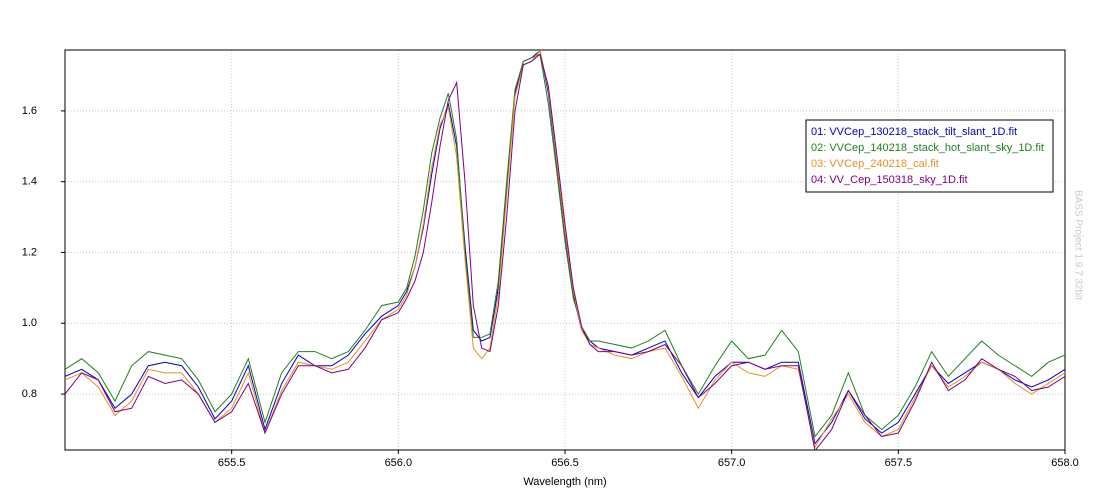 Image resolution: width=1100 pixels, height=500 pixels. What do you see at coordinates (1065, 463) in the screenshot?
I see `x-tick-label: 658.0` at bounding box center [1065, 463].